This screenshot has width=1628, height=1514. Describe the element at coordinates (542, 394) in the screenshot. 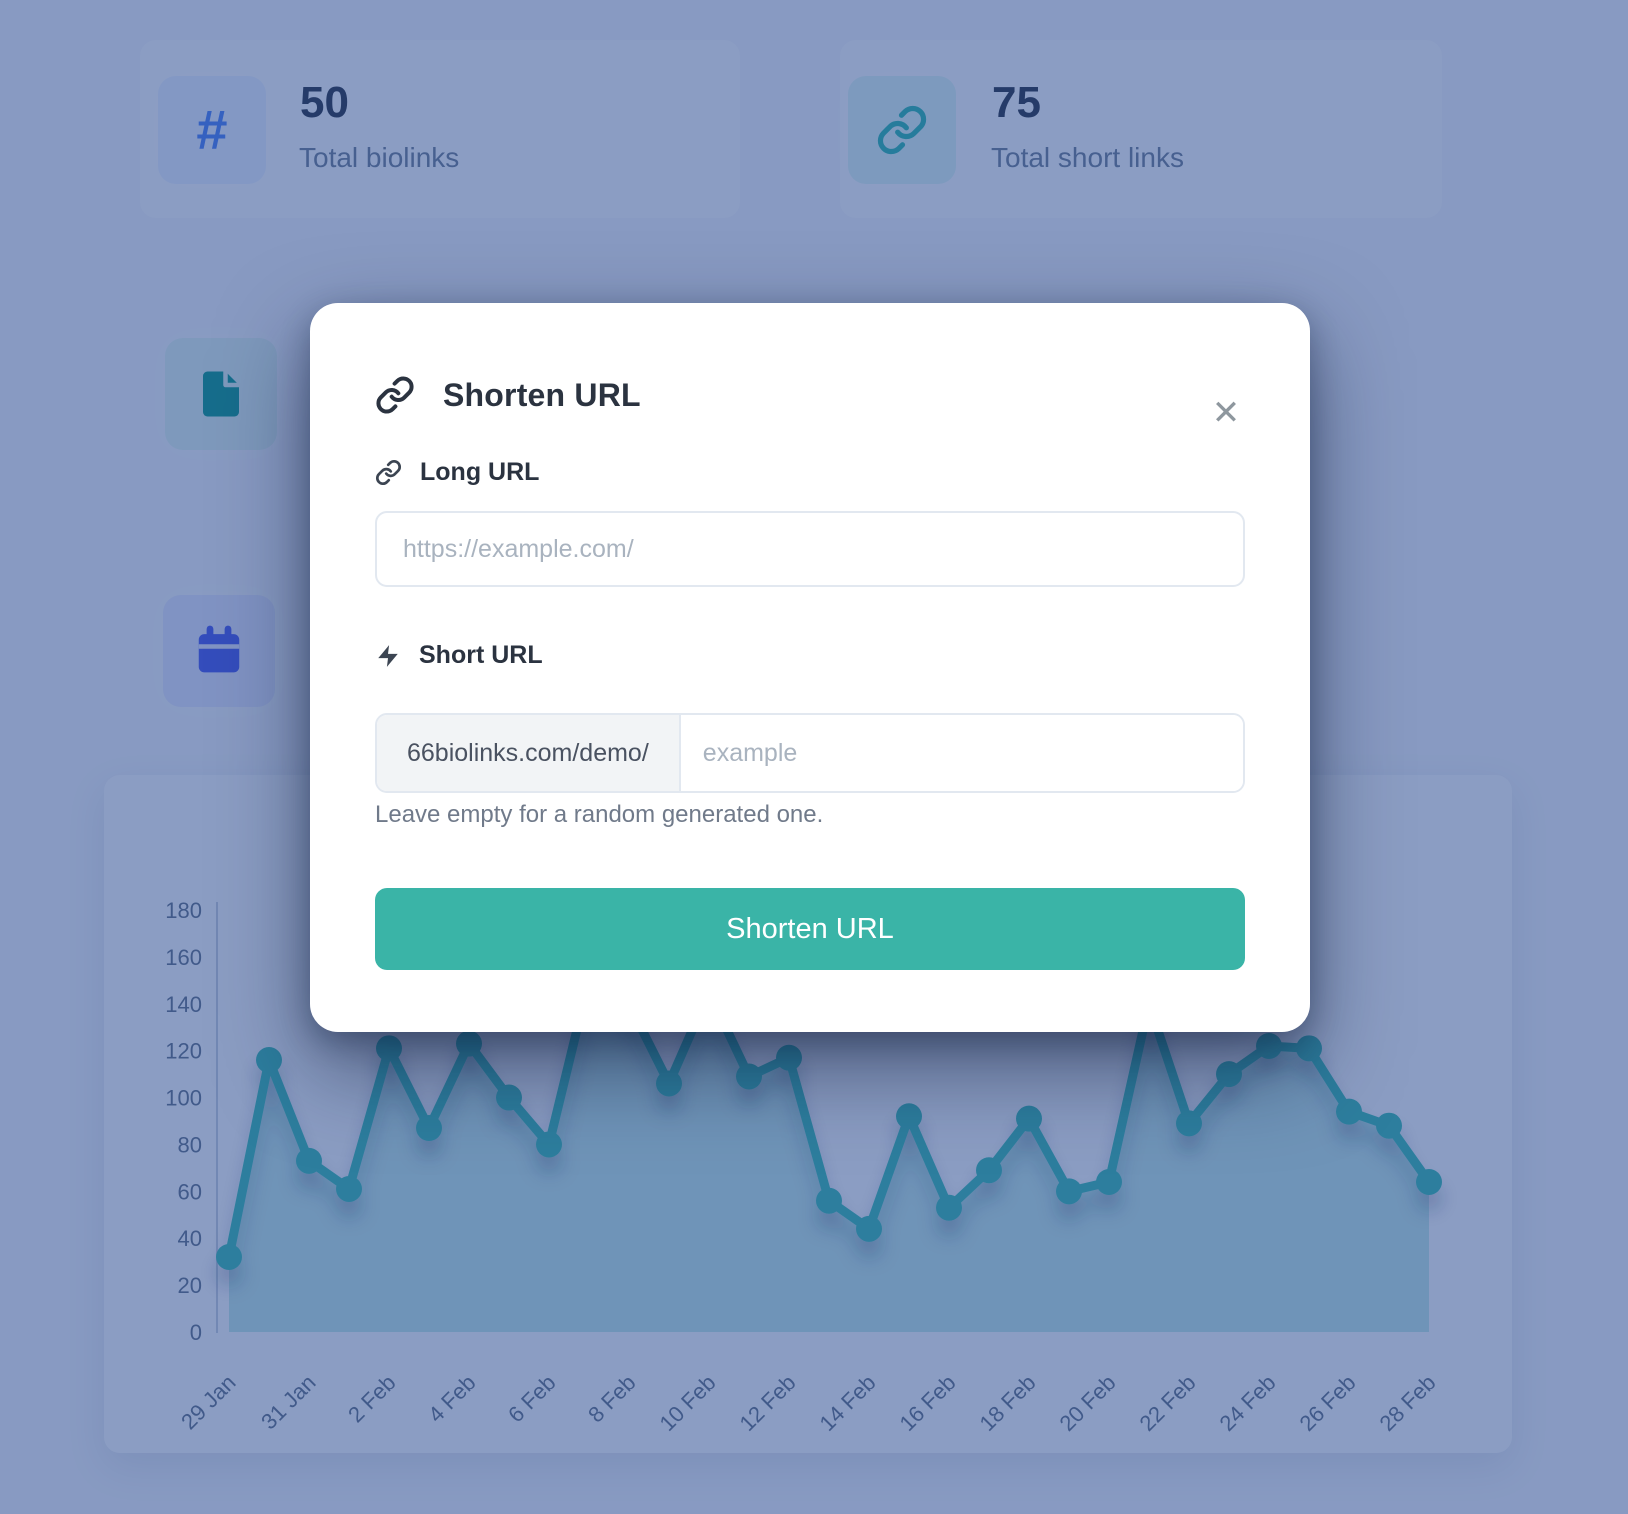

I see `modal-title: Shorten URL` at that location.